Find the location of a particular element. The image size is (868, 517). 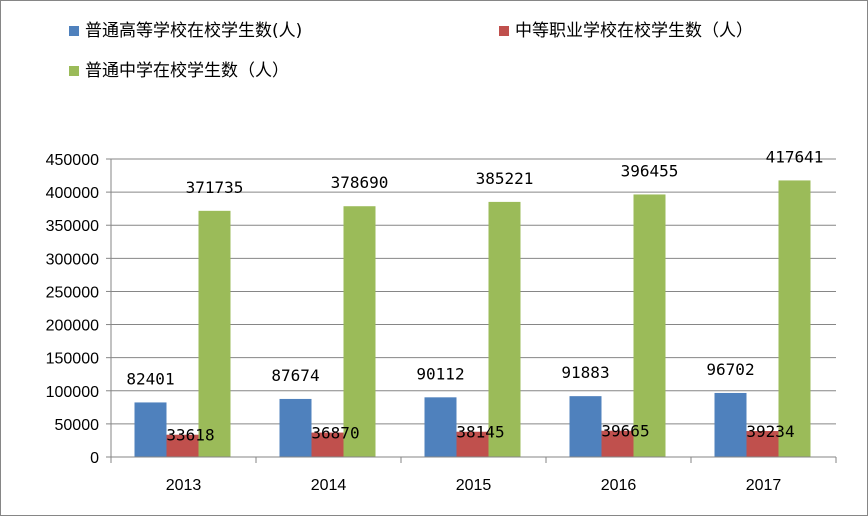

data-label: 396455 is located at coordinates (650, 170).